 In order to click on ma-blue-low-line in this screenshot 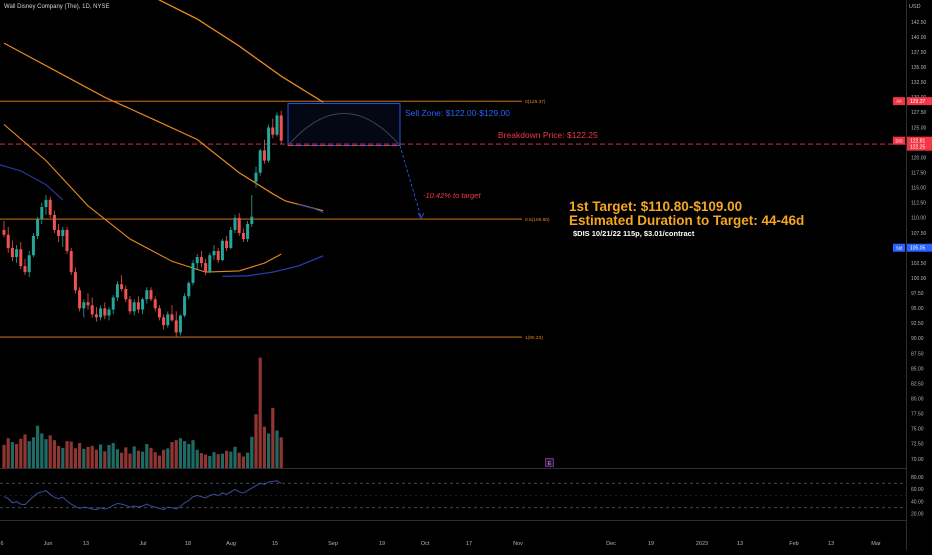, I will do `click(273, 266)`.